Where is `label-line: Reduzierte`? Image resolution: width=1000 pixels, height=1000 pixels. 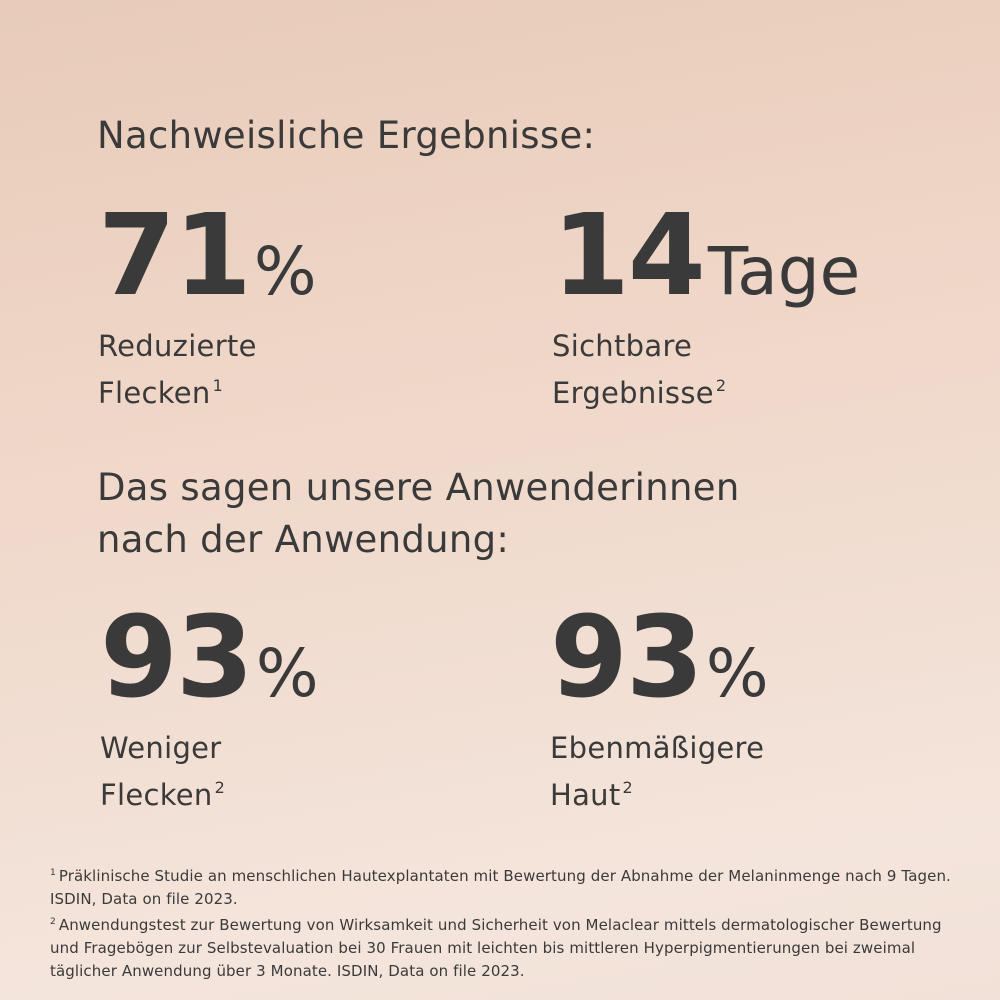
label-line: Reduzierte is located at coordinates (177, 346).